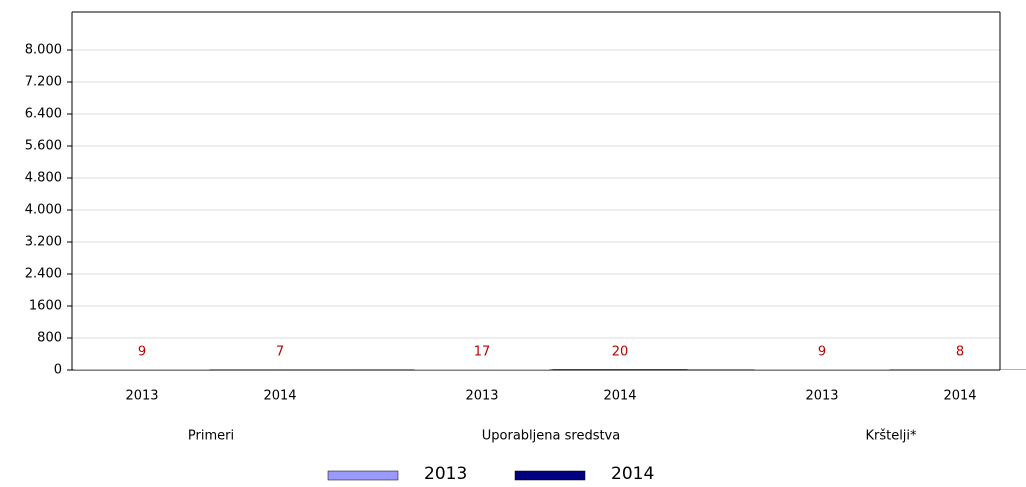  What do you see at coordinates (43, 178) in the screenshot?
I see `y-tick-label: 4.800` at bounding box center [43, 178].